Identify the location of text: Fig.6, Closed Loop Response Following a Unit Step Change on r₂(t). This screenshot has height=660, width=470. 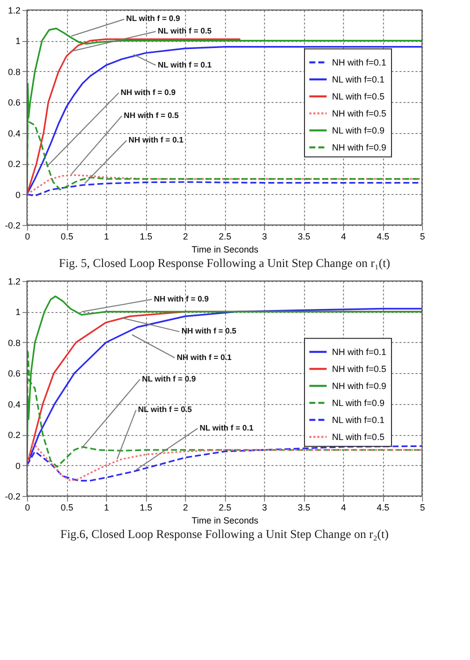
(224, 534).